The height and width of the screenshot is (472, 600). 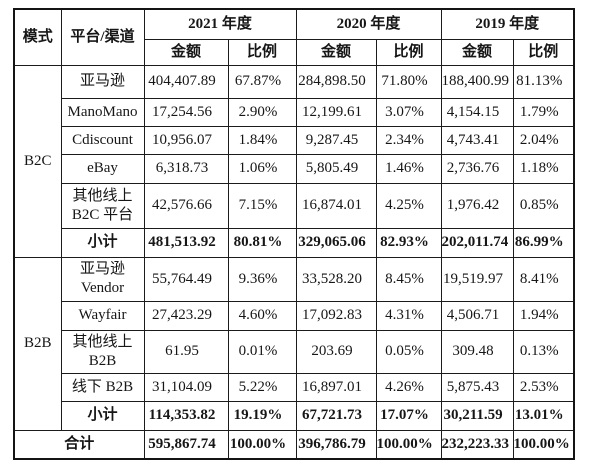 I want to click on platform-cell: Wayfair, so click(x=102, y=315).